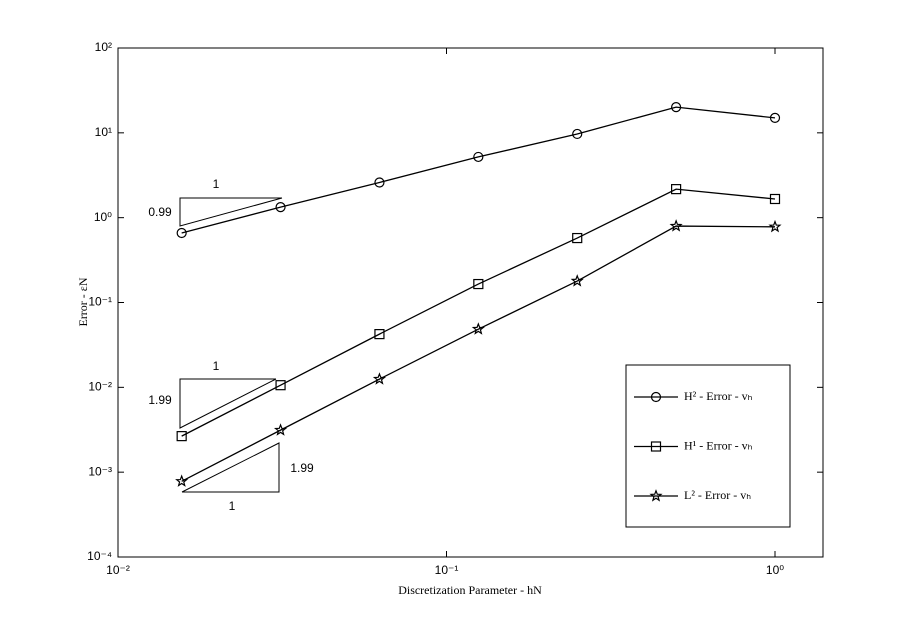 This screenshot has height=632, width=910. I want to click on y-tick-label: 10⁻³, so click(100, 471).